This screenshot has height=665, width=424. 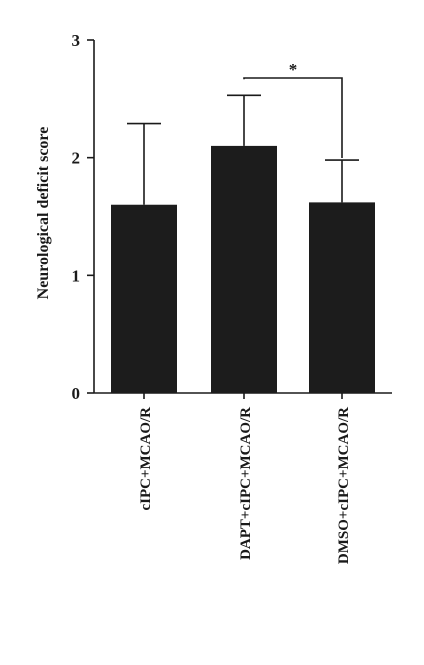 I want to click on y-tick-label: 3, so click(x=76, y=40).